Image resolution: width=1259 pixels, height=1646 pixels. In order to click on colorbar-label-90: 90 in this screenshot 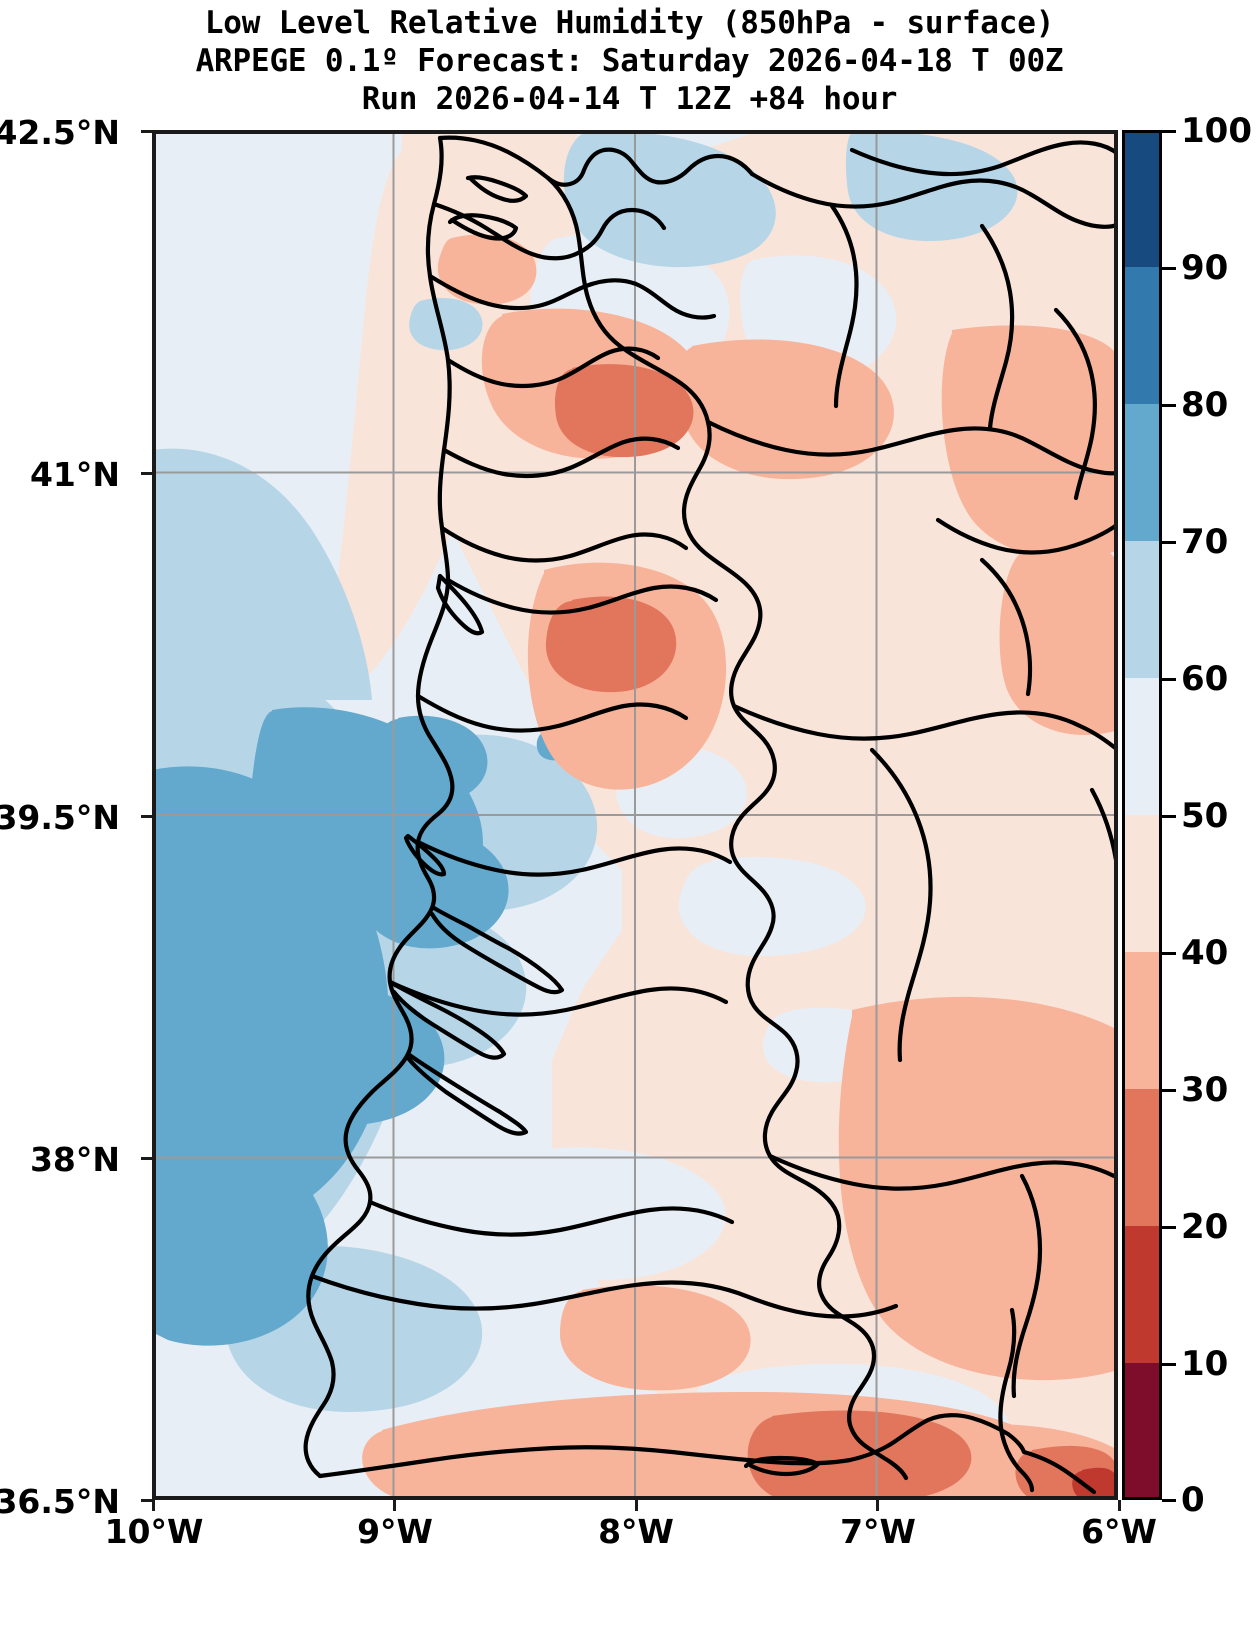, I will do `click(1205, 268)`.